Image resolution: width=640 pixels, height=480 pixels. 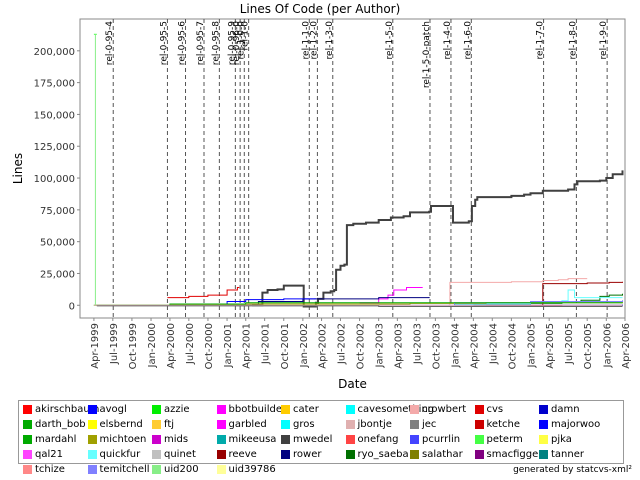 I want to click on legend-item: qal21, so click(x=43, y=454).